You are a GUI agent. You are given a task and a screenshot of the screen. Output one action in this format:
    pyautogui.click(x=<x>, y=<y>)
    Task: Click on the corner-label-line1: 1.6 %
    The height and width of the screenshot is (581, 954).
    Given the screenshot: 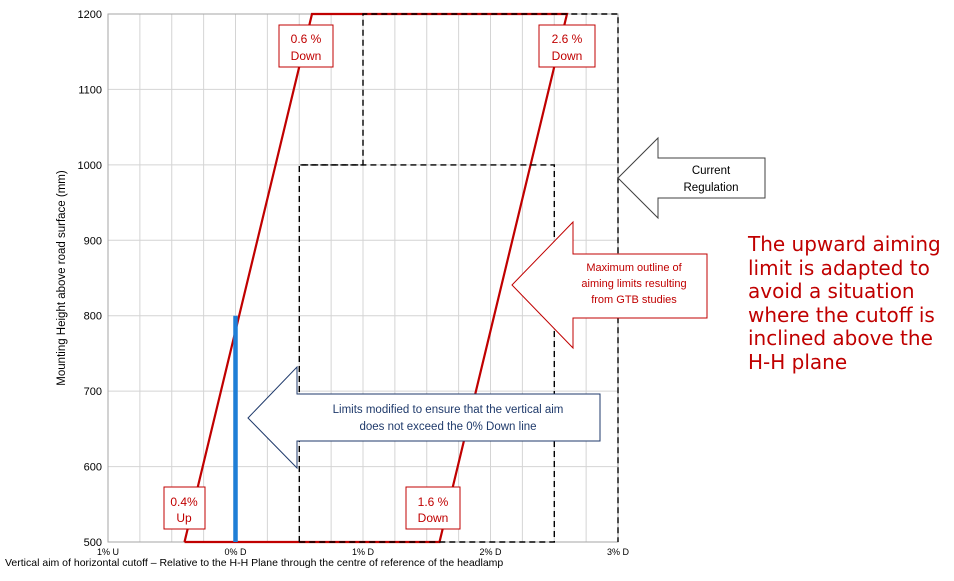 What is the action you would take?
    pyautogui.click(x=433, y=502)
    